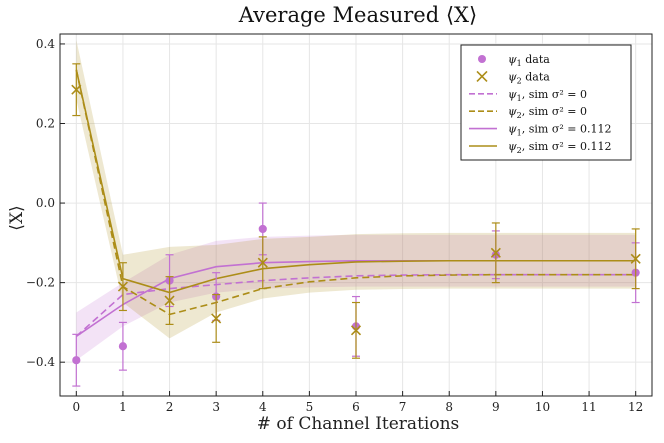  What do you see at coordinates (547, 95) in the screenshot?
I see `svg-text: ψ1, sim σ² = 0` at bounding box center [547, 95].